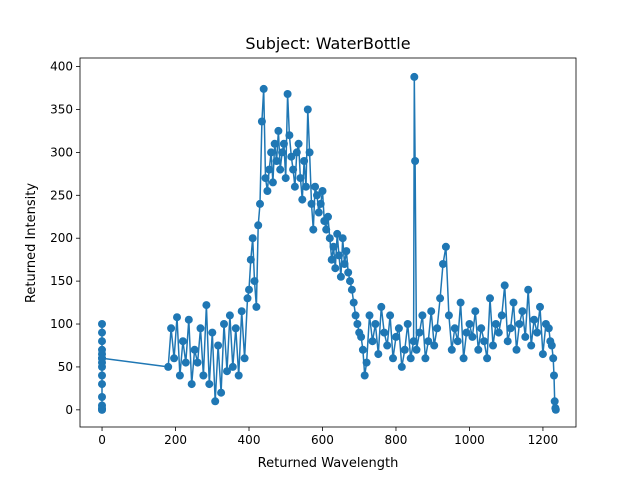 This screenshot has height=485, width=640. I want to click on x-tick-label: 1000, so click(469, 440).